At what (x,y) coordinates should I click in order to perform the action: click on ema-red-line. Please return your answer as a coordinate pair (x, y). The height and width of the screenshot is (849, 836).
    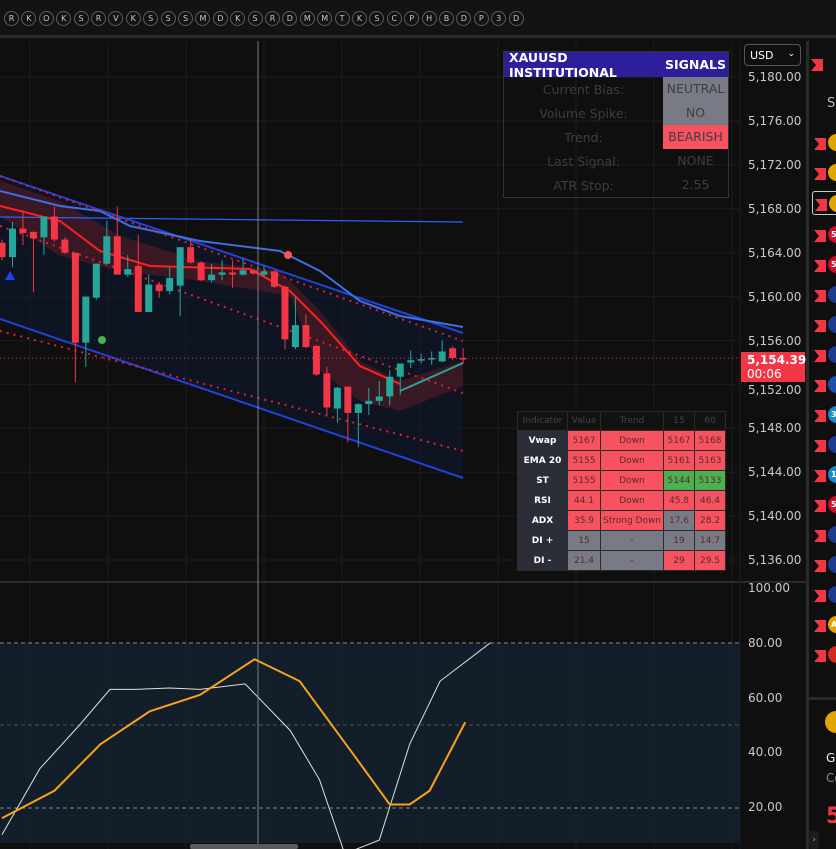
    Looking at the image, I should click on (200, 295).